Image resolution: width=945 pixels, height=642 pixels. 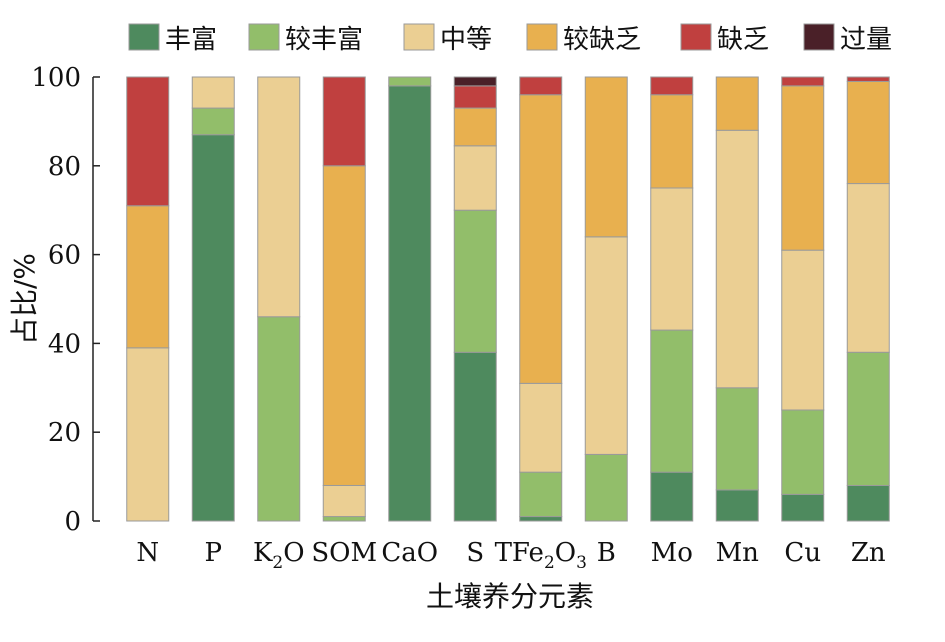 What do you see at coordinates (510, 39) in the screenshot?
I see `legend: 丰富 较丰富 中等 较缺乏 缺乏 过量` at bounding box center [510, 39].